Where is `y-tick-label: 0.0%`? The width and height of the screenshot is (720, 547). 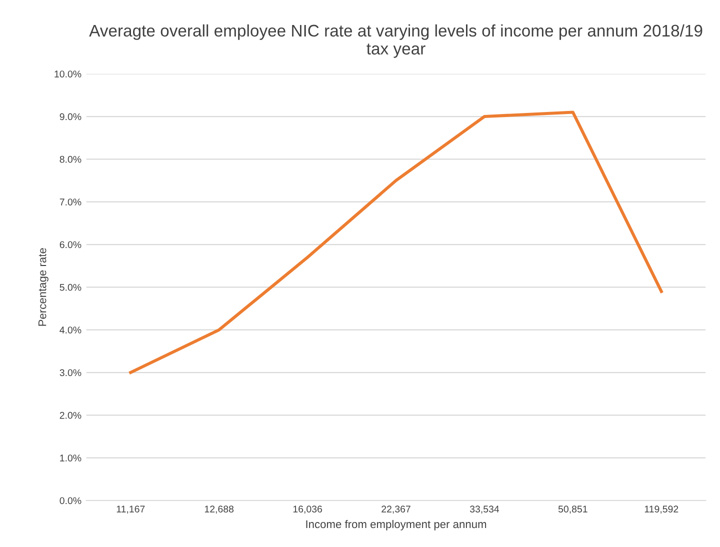 y-tick-label: 0.0% is located at coordinates (71, 500).